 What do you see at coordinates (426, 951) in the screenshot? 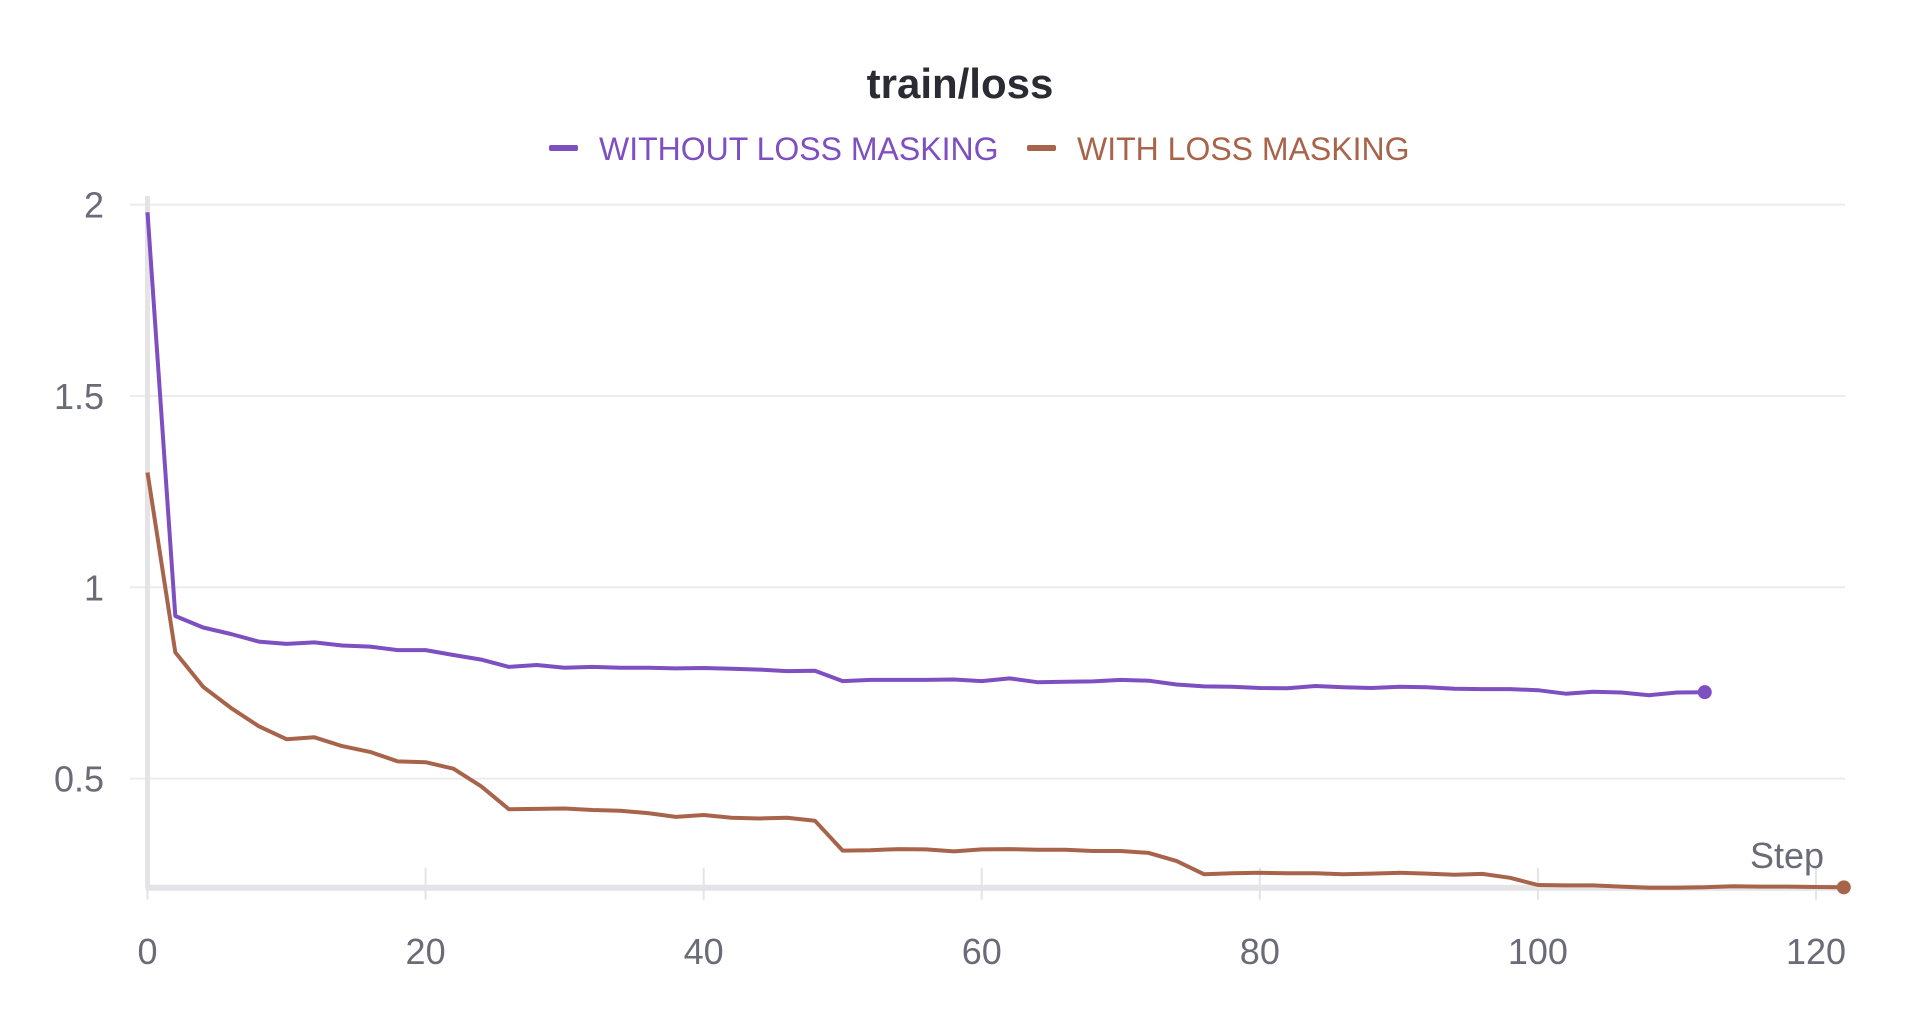
I see `x-tick-label: 20` at bounding box center [426, 951].